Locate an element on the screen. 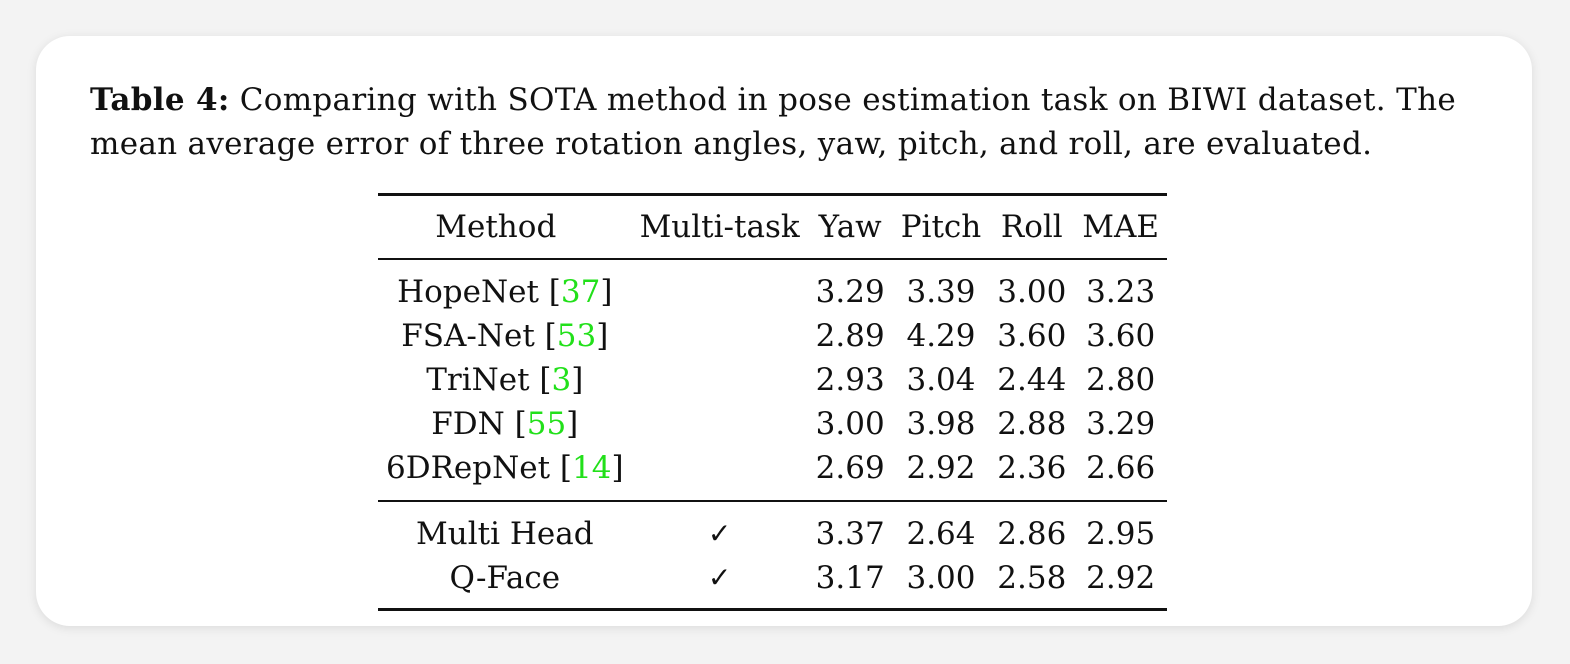  header-pitch: Pitch is located at coordinates (941, 227).